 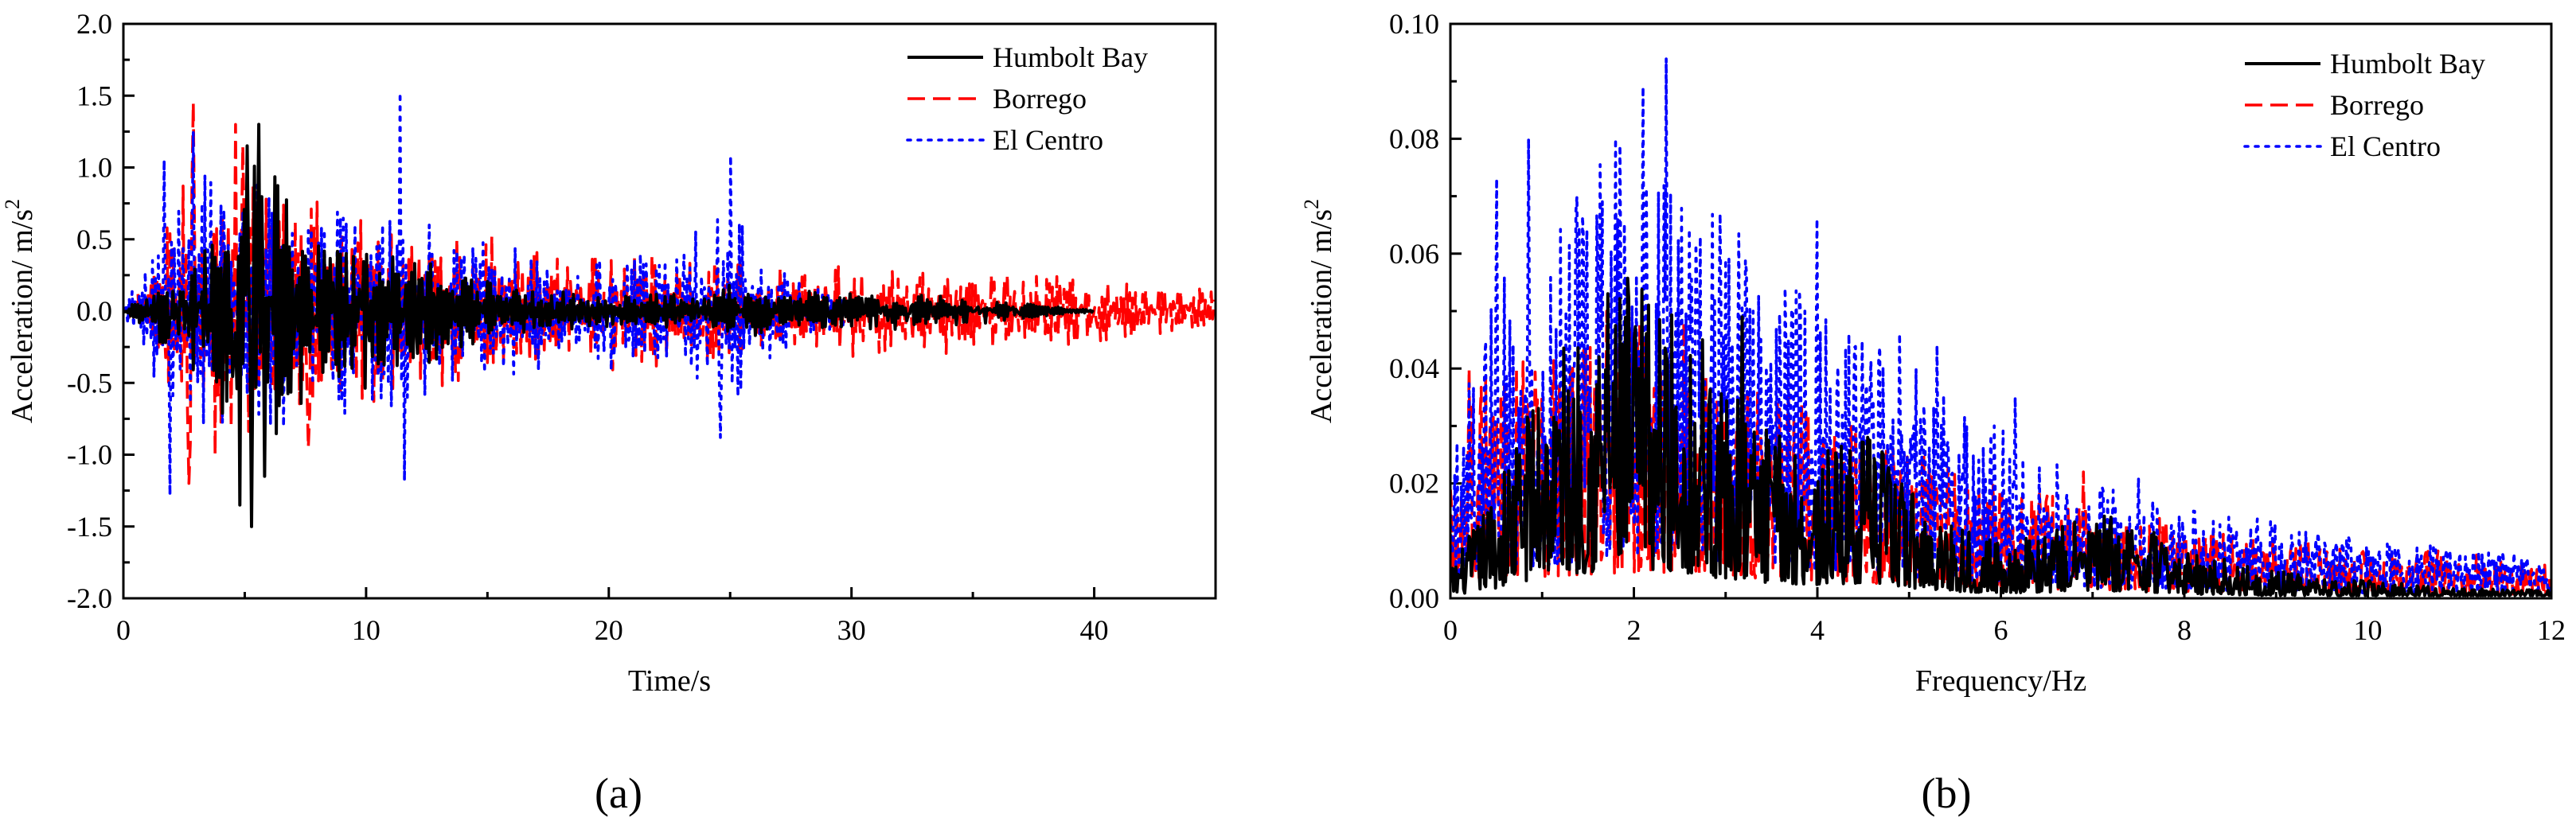 I want to click on y-tick-label-1: 0.02, so click(x=1414, y=484).